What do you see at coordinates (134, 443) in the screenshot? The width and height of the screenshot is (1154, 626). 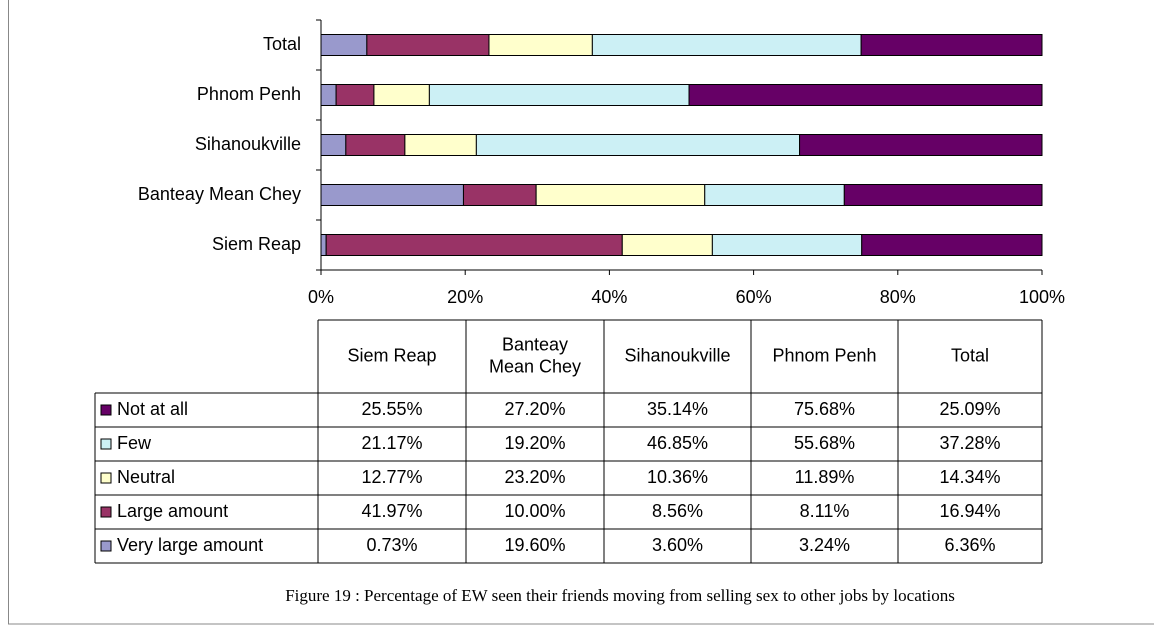 I see `legend-label: Few` at bounding box center [134, 443].